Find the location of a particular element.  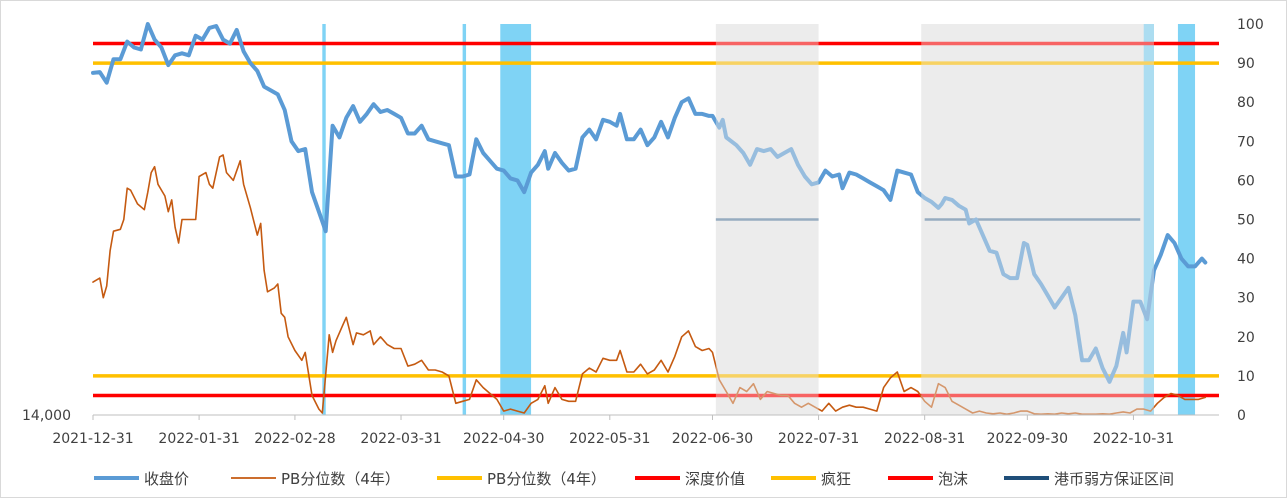

x-tick-label-2: 2022-02-28 is located at coordinates (294, 439).